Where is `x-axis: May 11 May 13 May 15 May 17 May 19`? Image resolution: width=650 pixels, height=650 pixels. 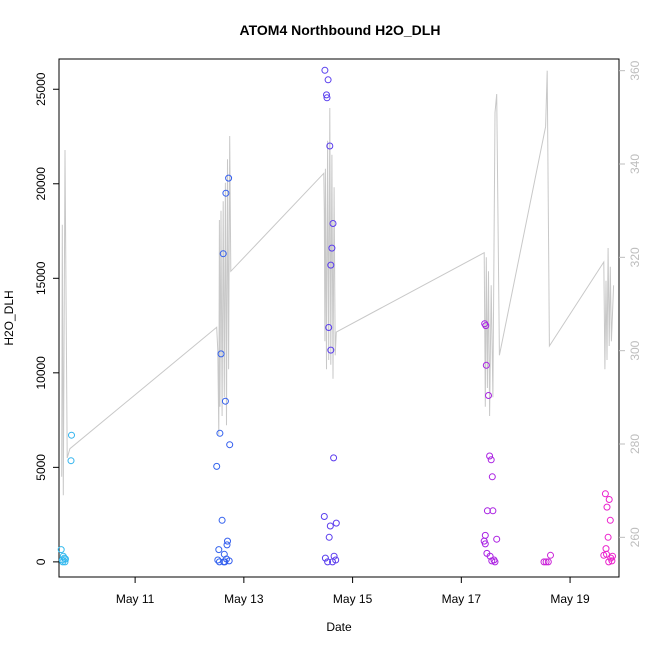
x-axis: May 11 May 13 May 15 May 17 May 19 is located at coordinates (353, 591).